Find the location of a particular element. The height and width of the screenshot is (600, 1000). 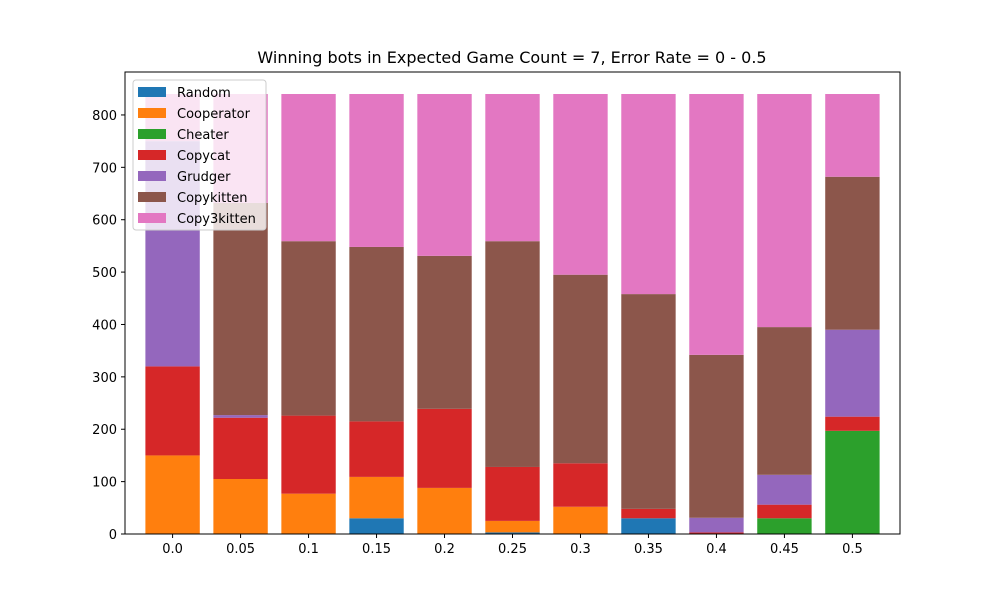

x-tick-label: 0.2 is located at coordinates (444, 549).